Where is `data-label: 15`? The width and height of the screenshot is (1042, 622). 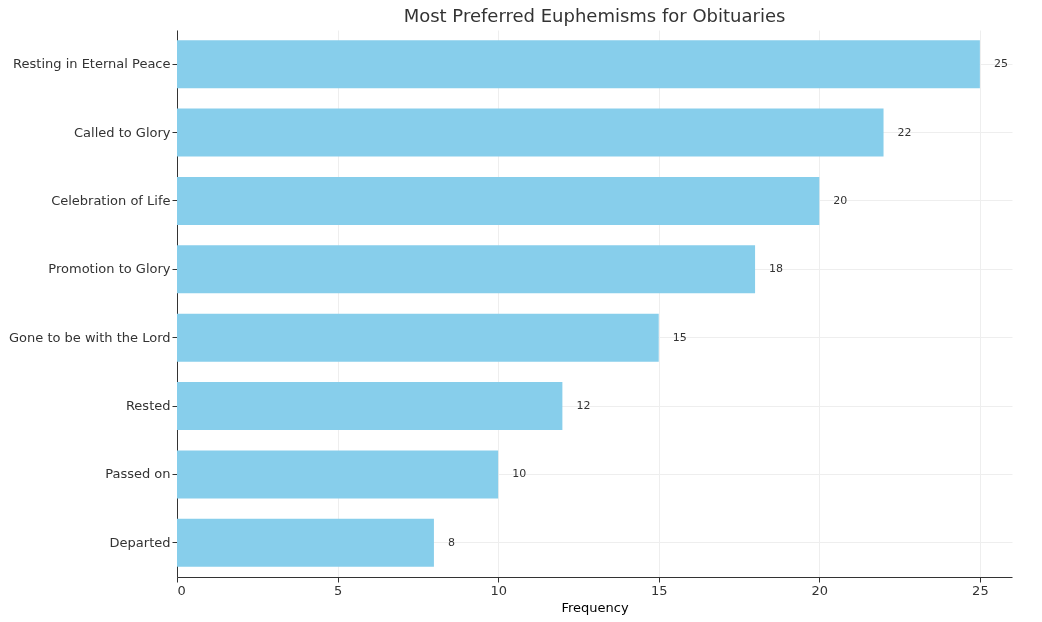
data-label: 15 is located at coordinates (679, 337).